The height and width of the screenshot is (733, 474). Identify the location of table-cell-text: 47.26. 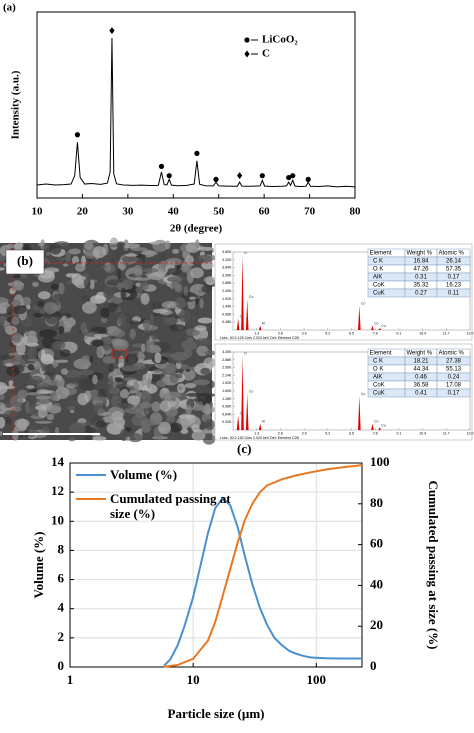
(421, 270).